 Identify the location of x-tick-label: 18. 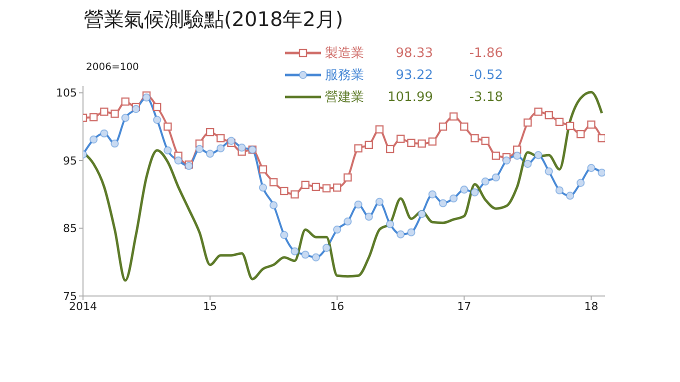
(591, 306).